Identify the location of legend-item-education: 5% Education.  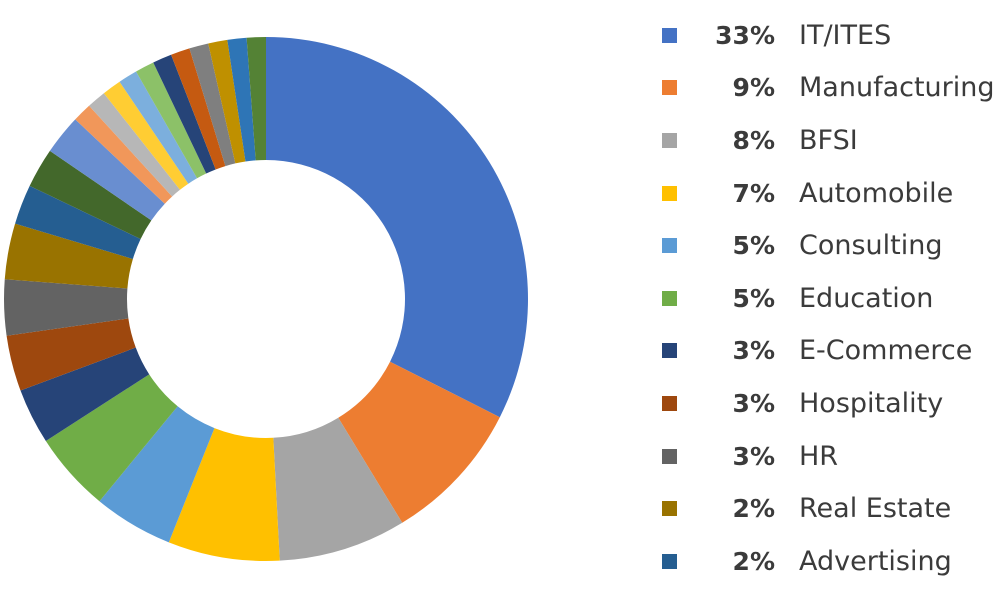
(831, 298).